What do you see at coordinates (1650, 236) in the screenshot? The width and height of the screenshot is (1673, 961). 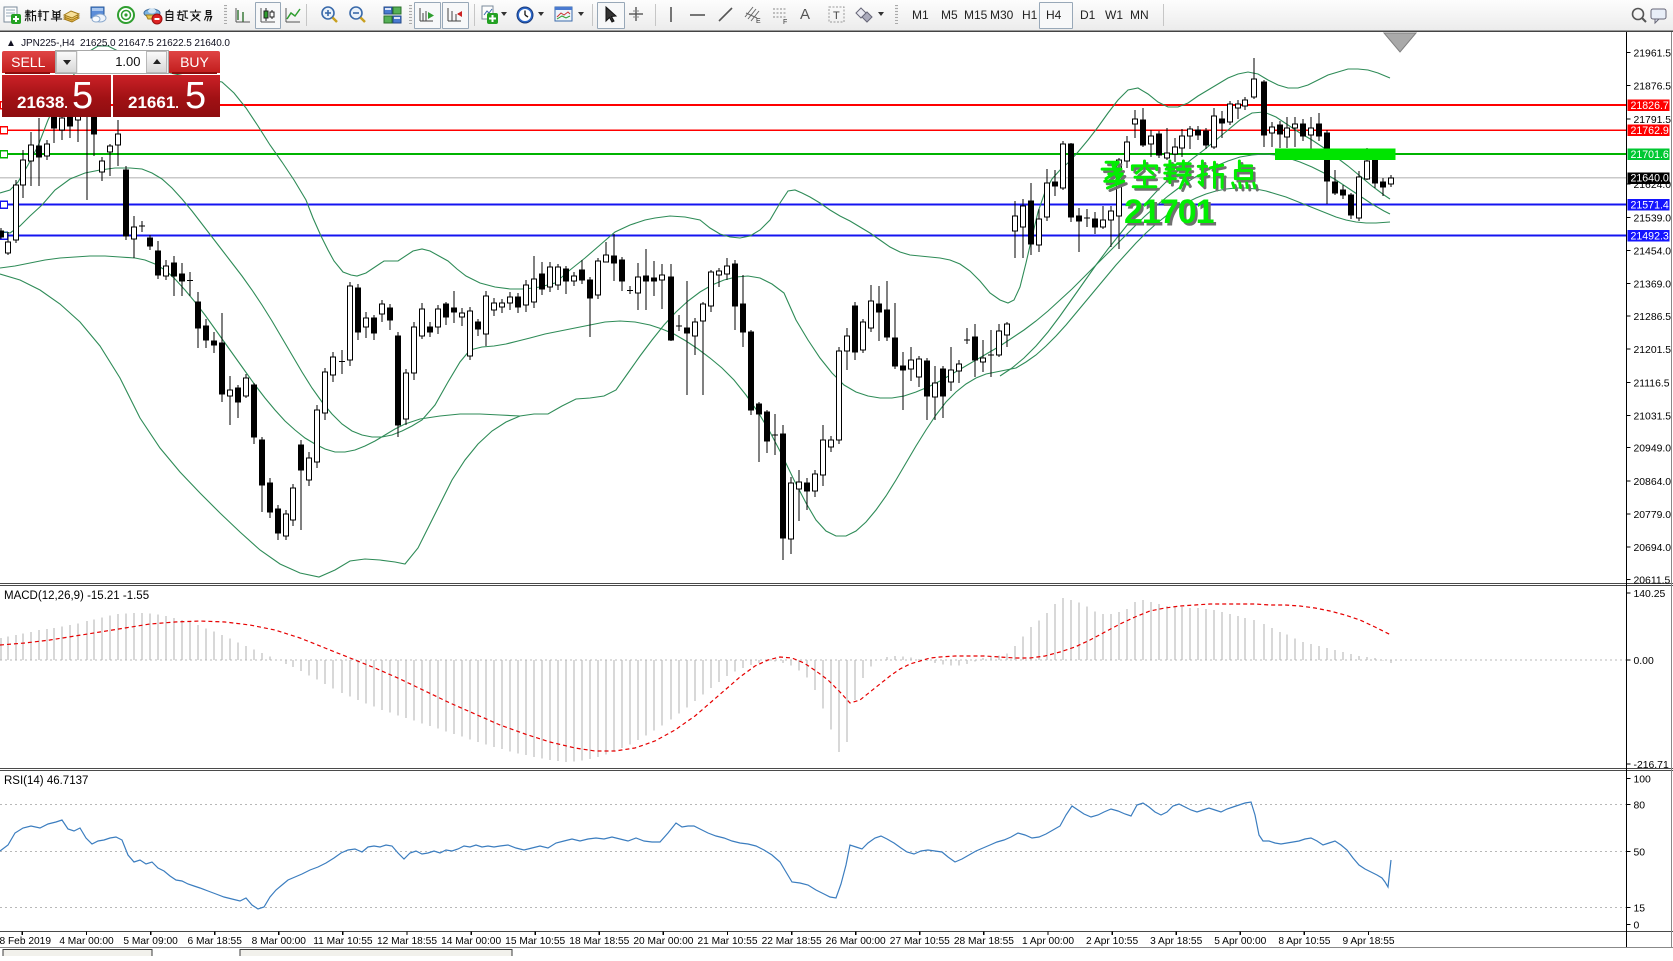 I see `svg-text: 21492.3` at bounding box center [1650, 236].